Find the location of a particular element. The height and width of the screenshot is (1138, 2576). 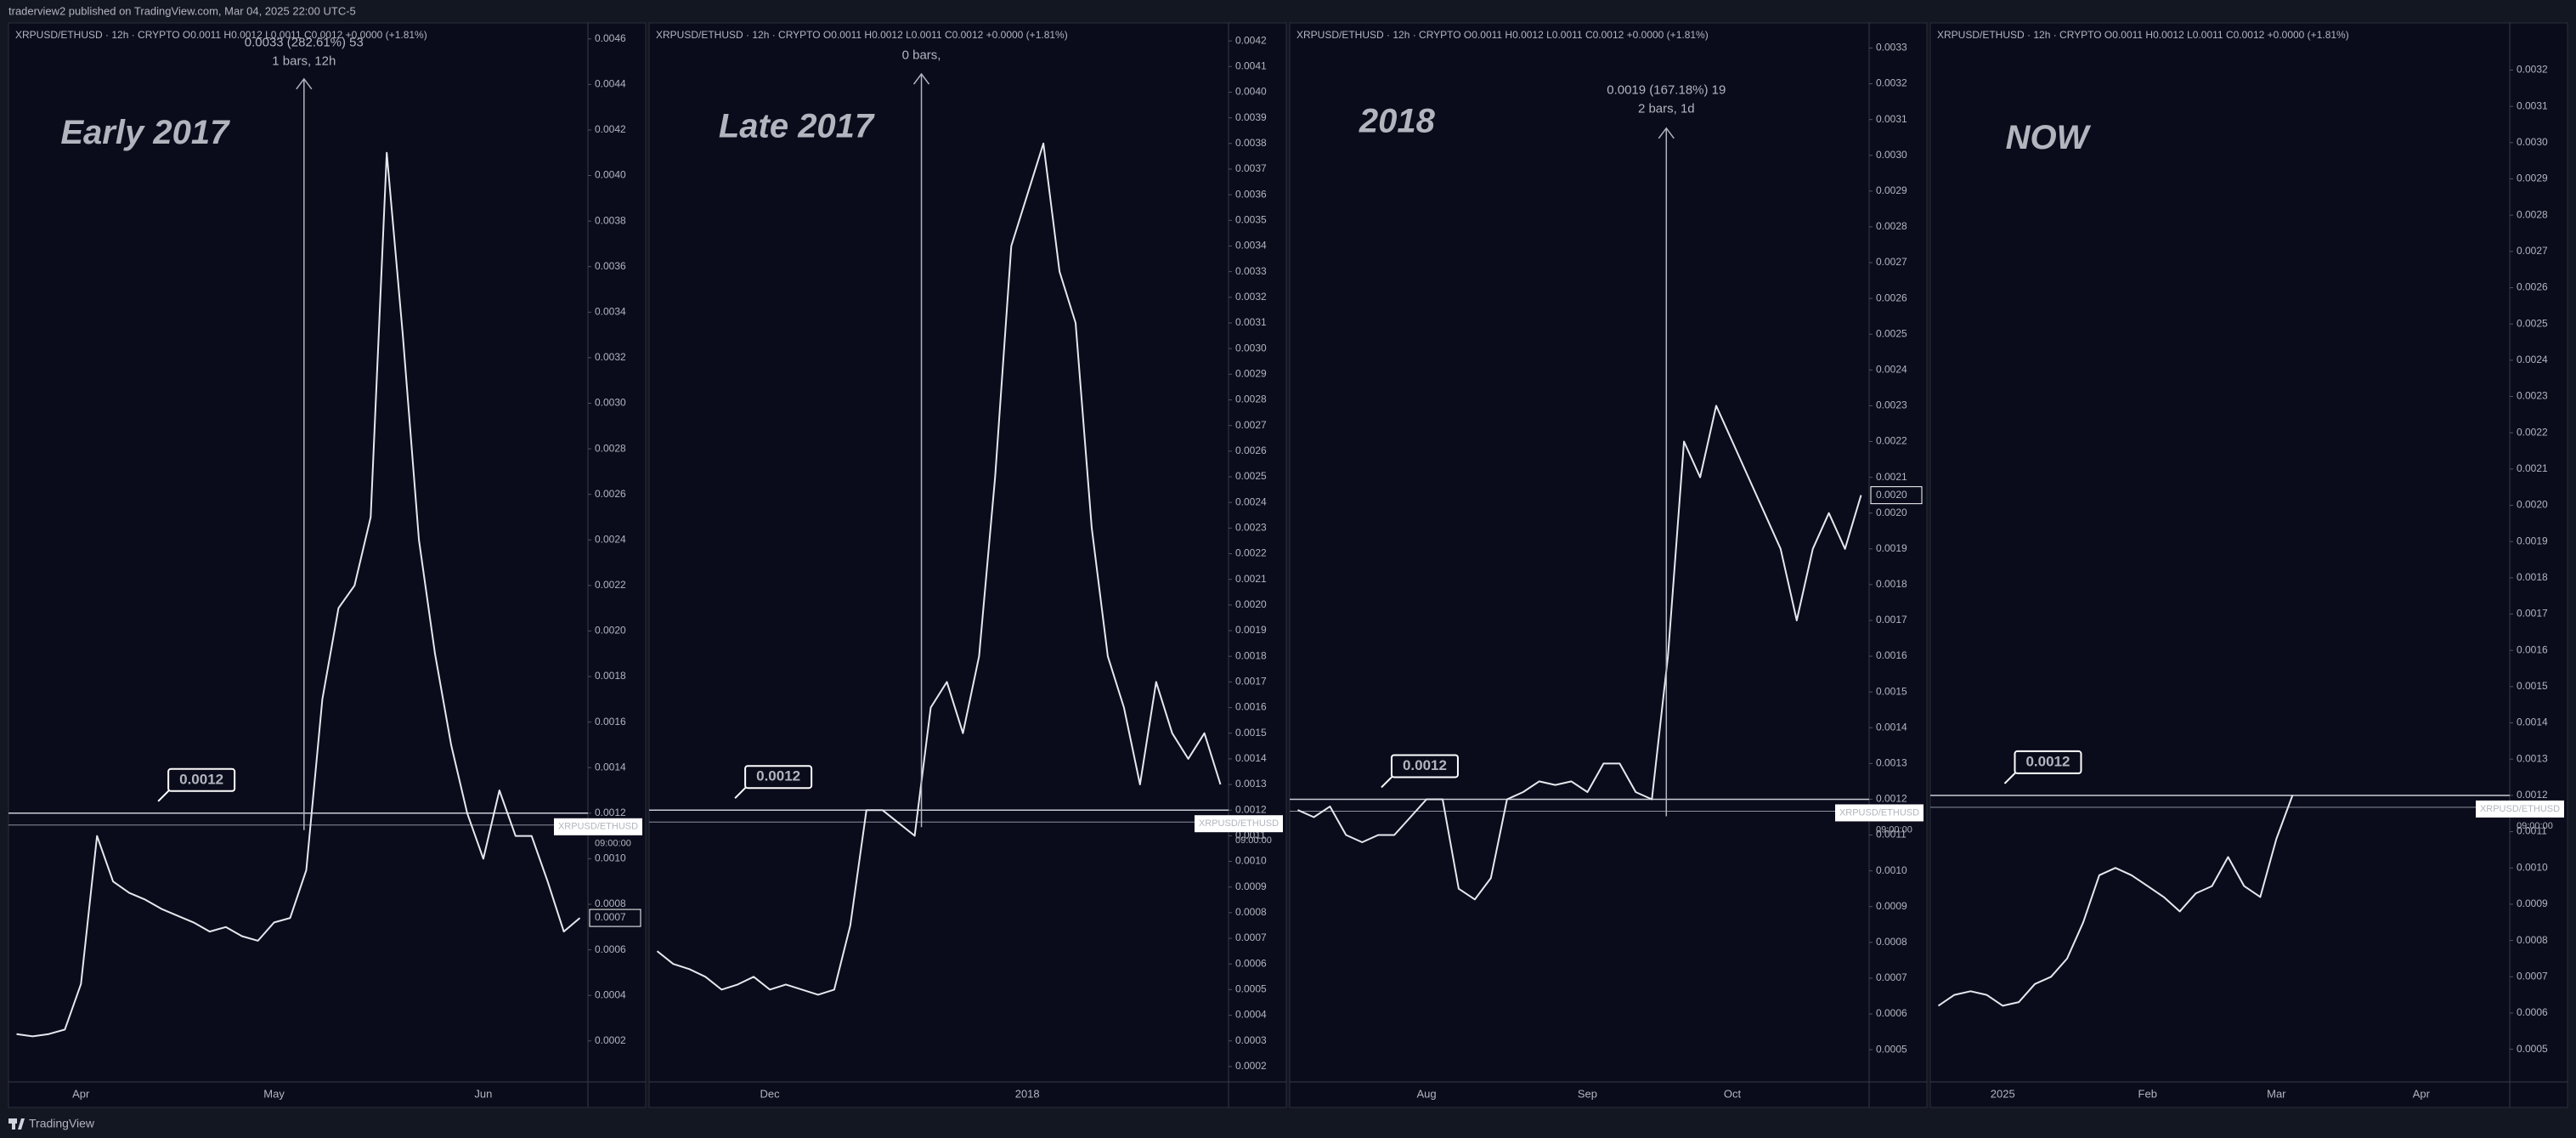

y-tick-label: 0.0018 is located at coordinates (2532, 577).